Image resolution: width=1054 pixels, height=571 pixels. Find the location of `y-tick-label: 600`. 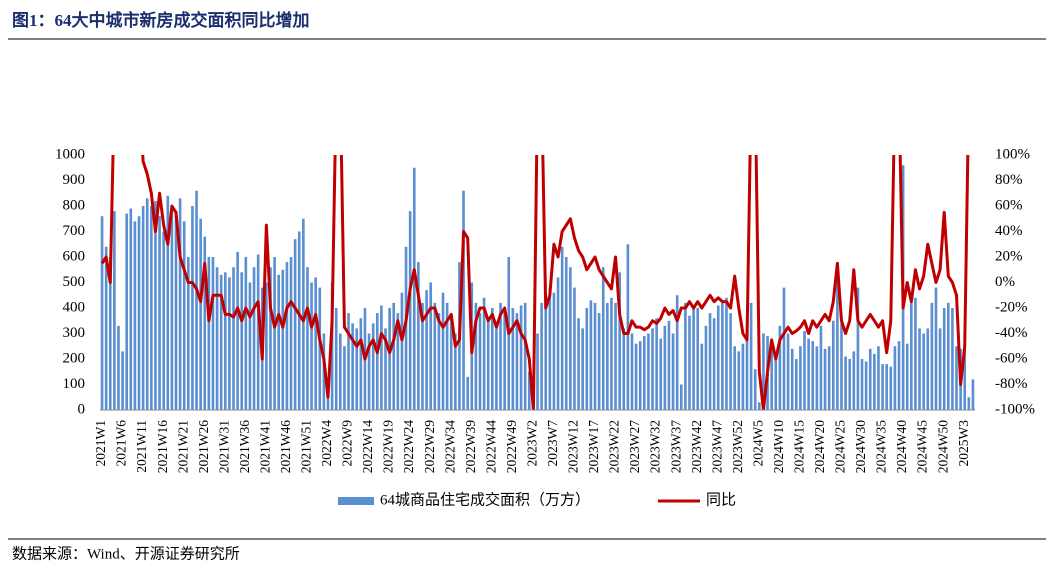

y-tick-label: 600 is located at coordinates (74, 256).